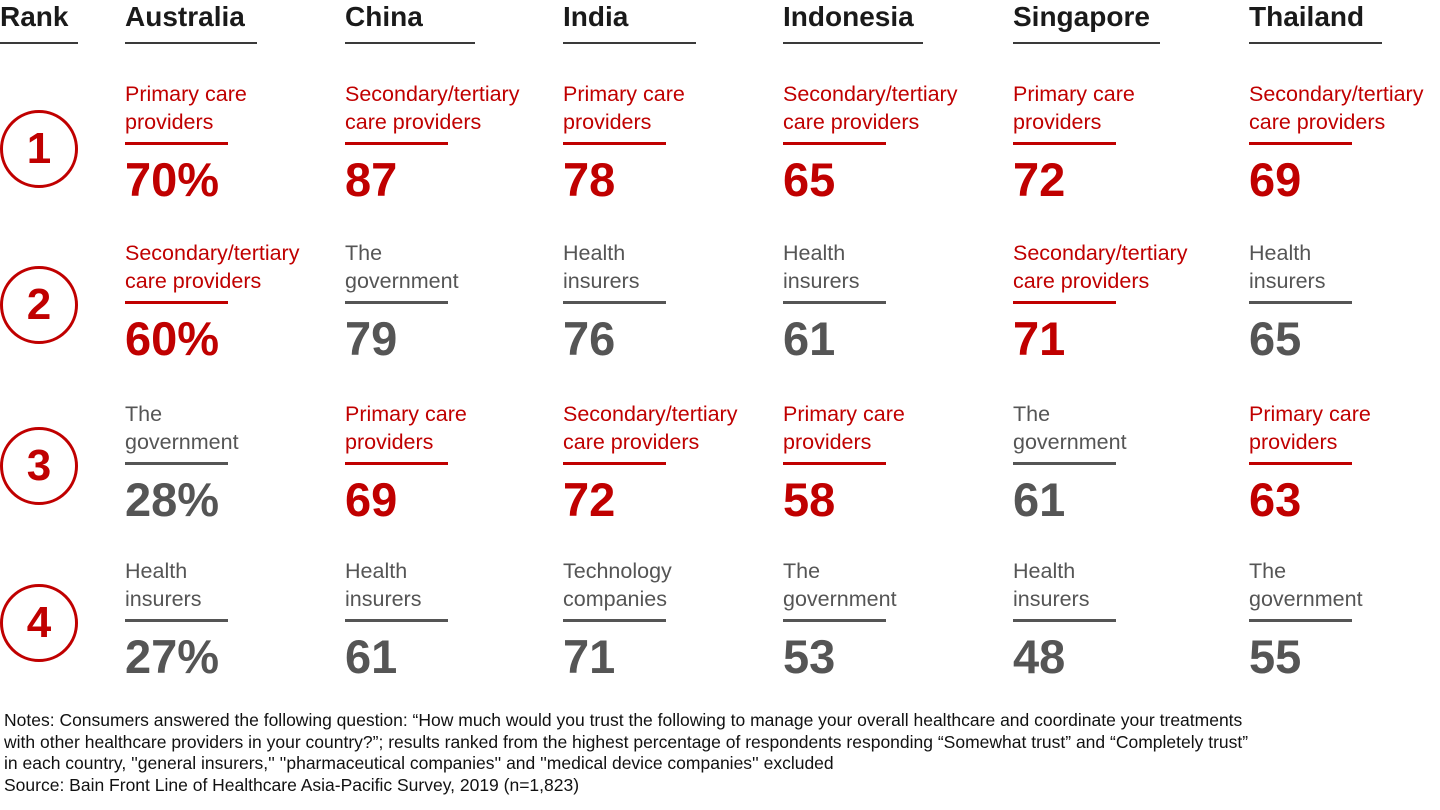  I want to click on trust-value: 27%, so click(172, 656).